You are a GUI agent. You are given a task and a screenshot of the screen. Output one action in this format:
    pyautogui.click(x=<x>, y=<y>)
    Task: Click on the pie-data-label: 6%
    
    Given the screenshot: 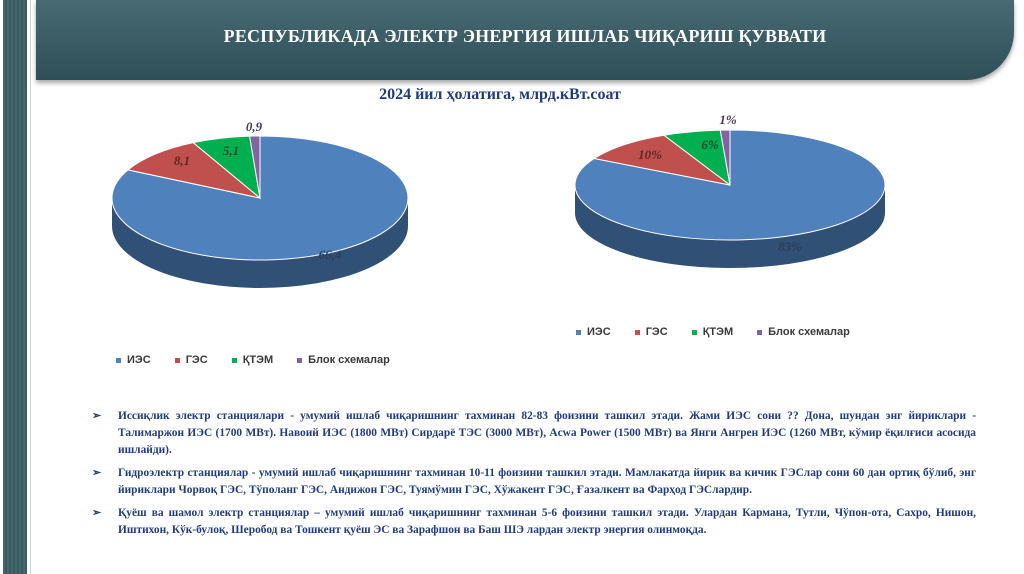 What is the action you would take?
    pyautogui.click(x=710, y=144)
    